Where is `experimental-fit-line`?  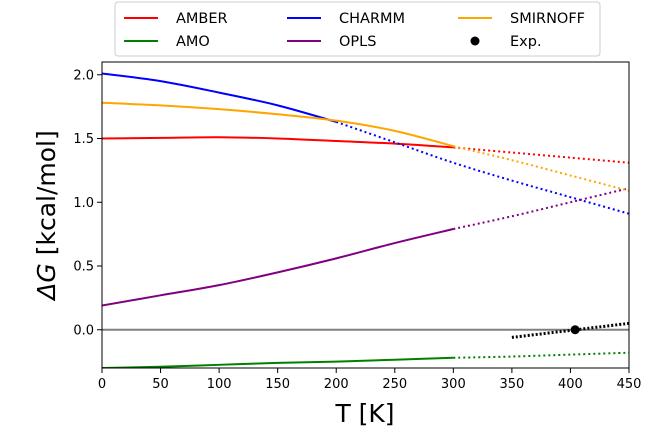 experimental-fit-line is located at coordinates (570, 330).